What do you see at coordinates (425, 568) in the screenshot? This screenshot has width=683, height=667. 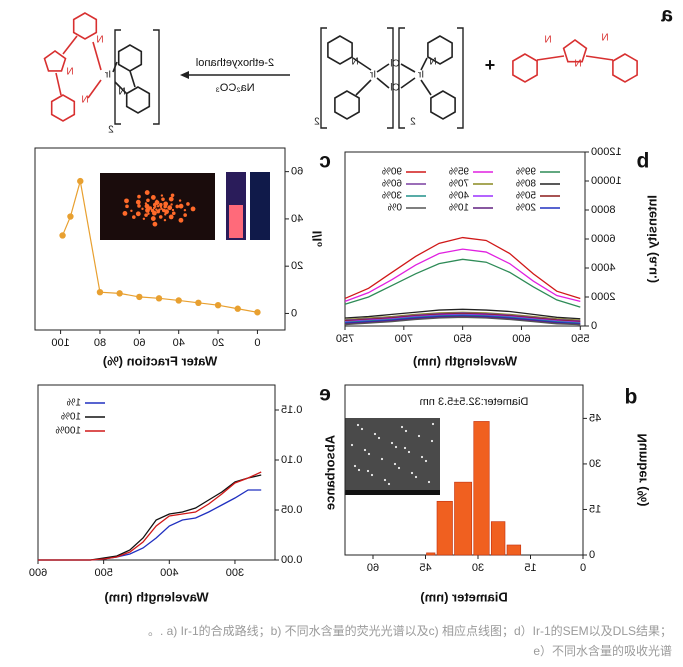 I see `x-tick-label: 45` at bounding box center [425, 568].